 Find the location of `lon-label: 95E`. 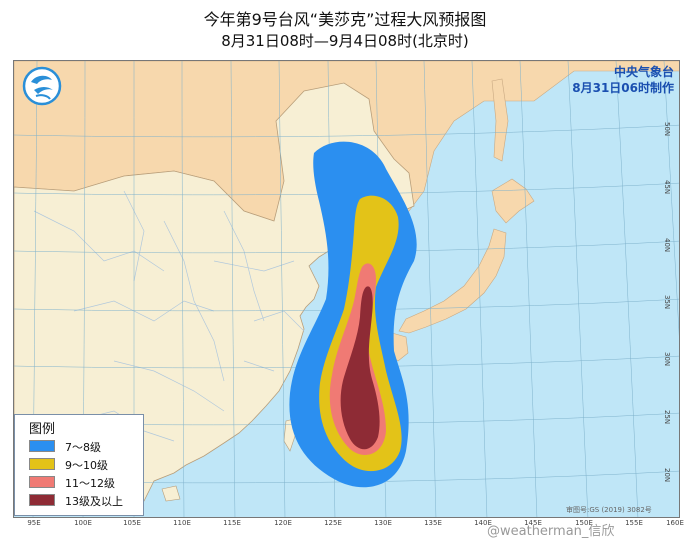

lon-label: 95E is located at coordinates (34, 523).